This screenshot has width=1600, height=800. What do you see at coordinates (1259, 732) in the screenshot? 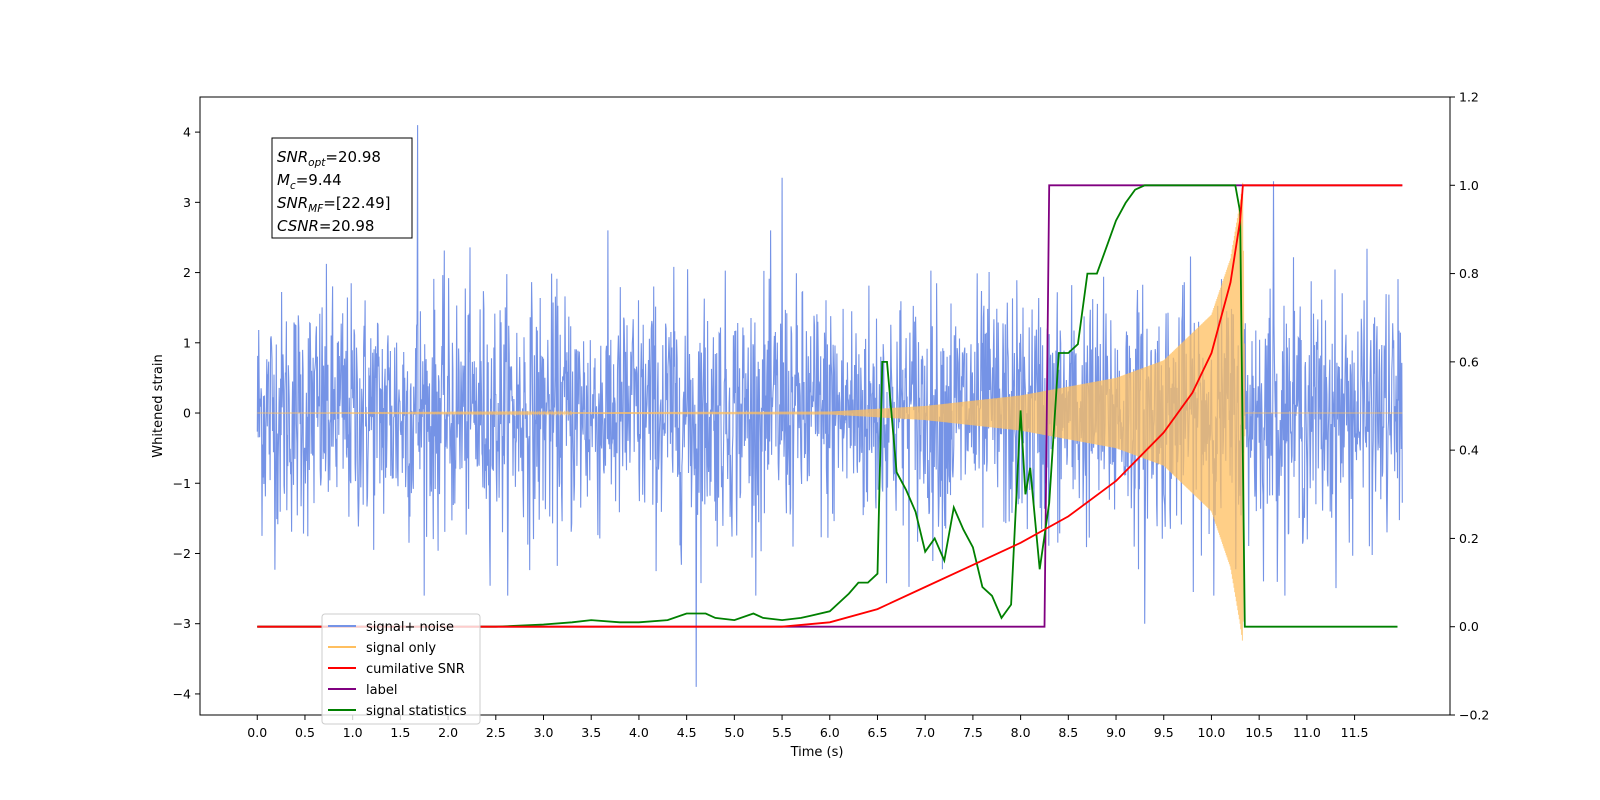
I see `x-tick-label: 10.5` at bounding box center [1259, 732].